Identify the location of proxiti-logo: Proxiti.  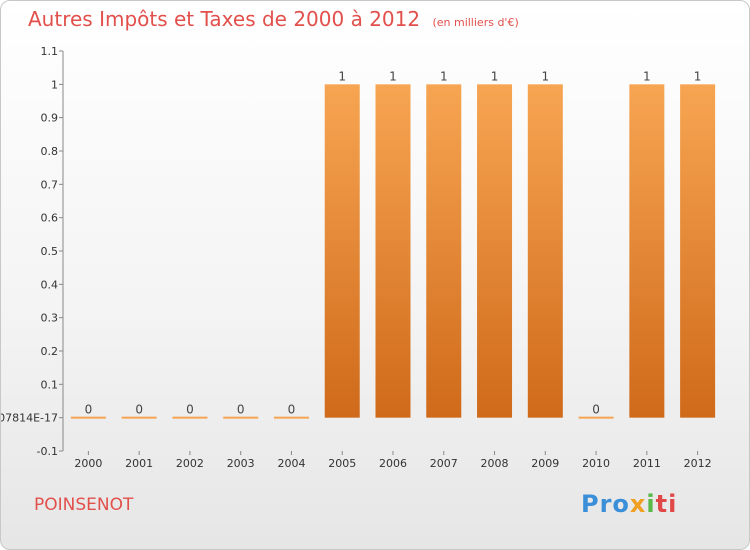
(629, 504).